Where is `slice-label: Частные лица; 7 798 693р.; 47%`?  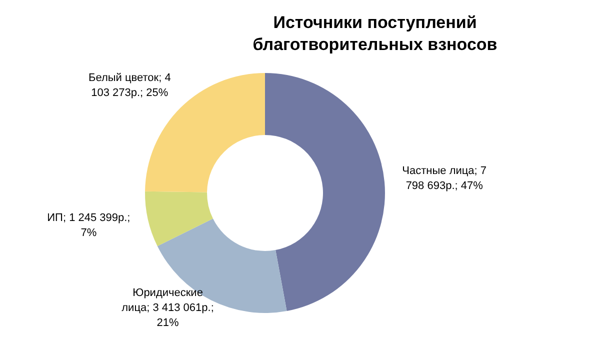
slice-label: Частные лица; 7 798 693р.; 47% is located at coordinates (444, 179).